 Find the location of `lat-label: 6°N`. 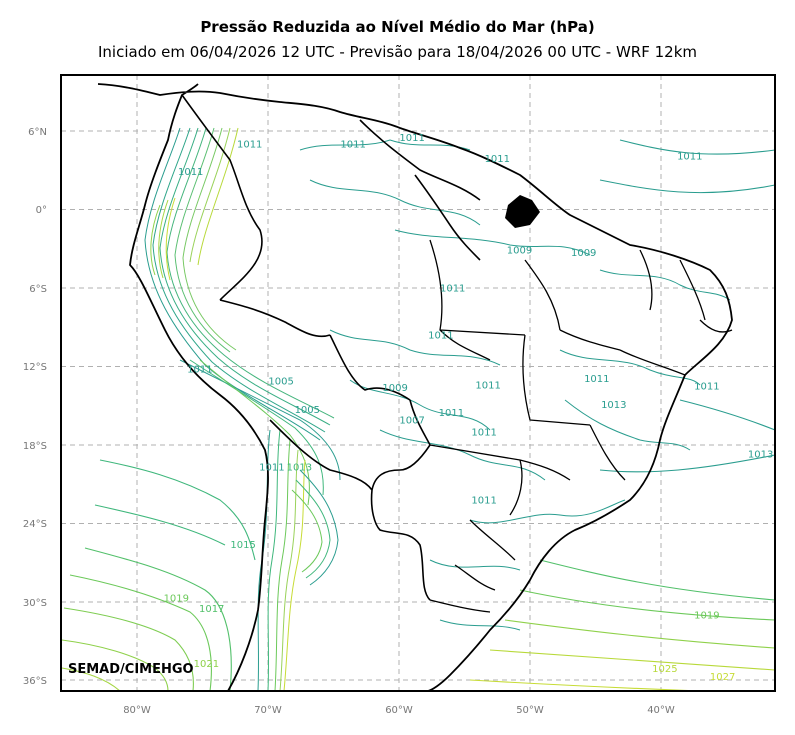

lat-label: 6°N is located at coordinates (37, 132).